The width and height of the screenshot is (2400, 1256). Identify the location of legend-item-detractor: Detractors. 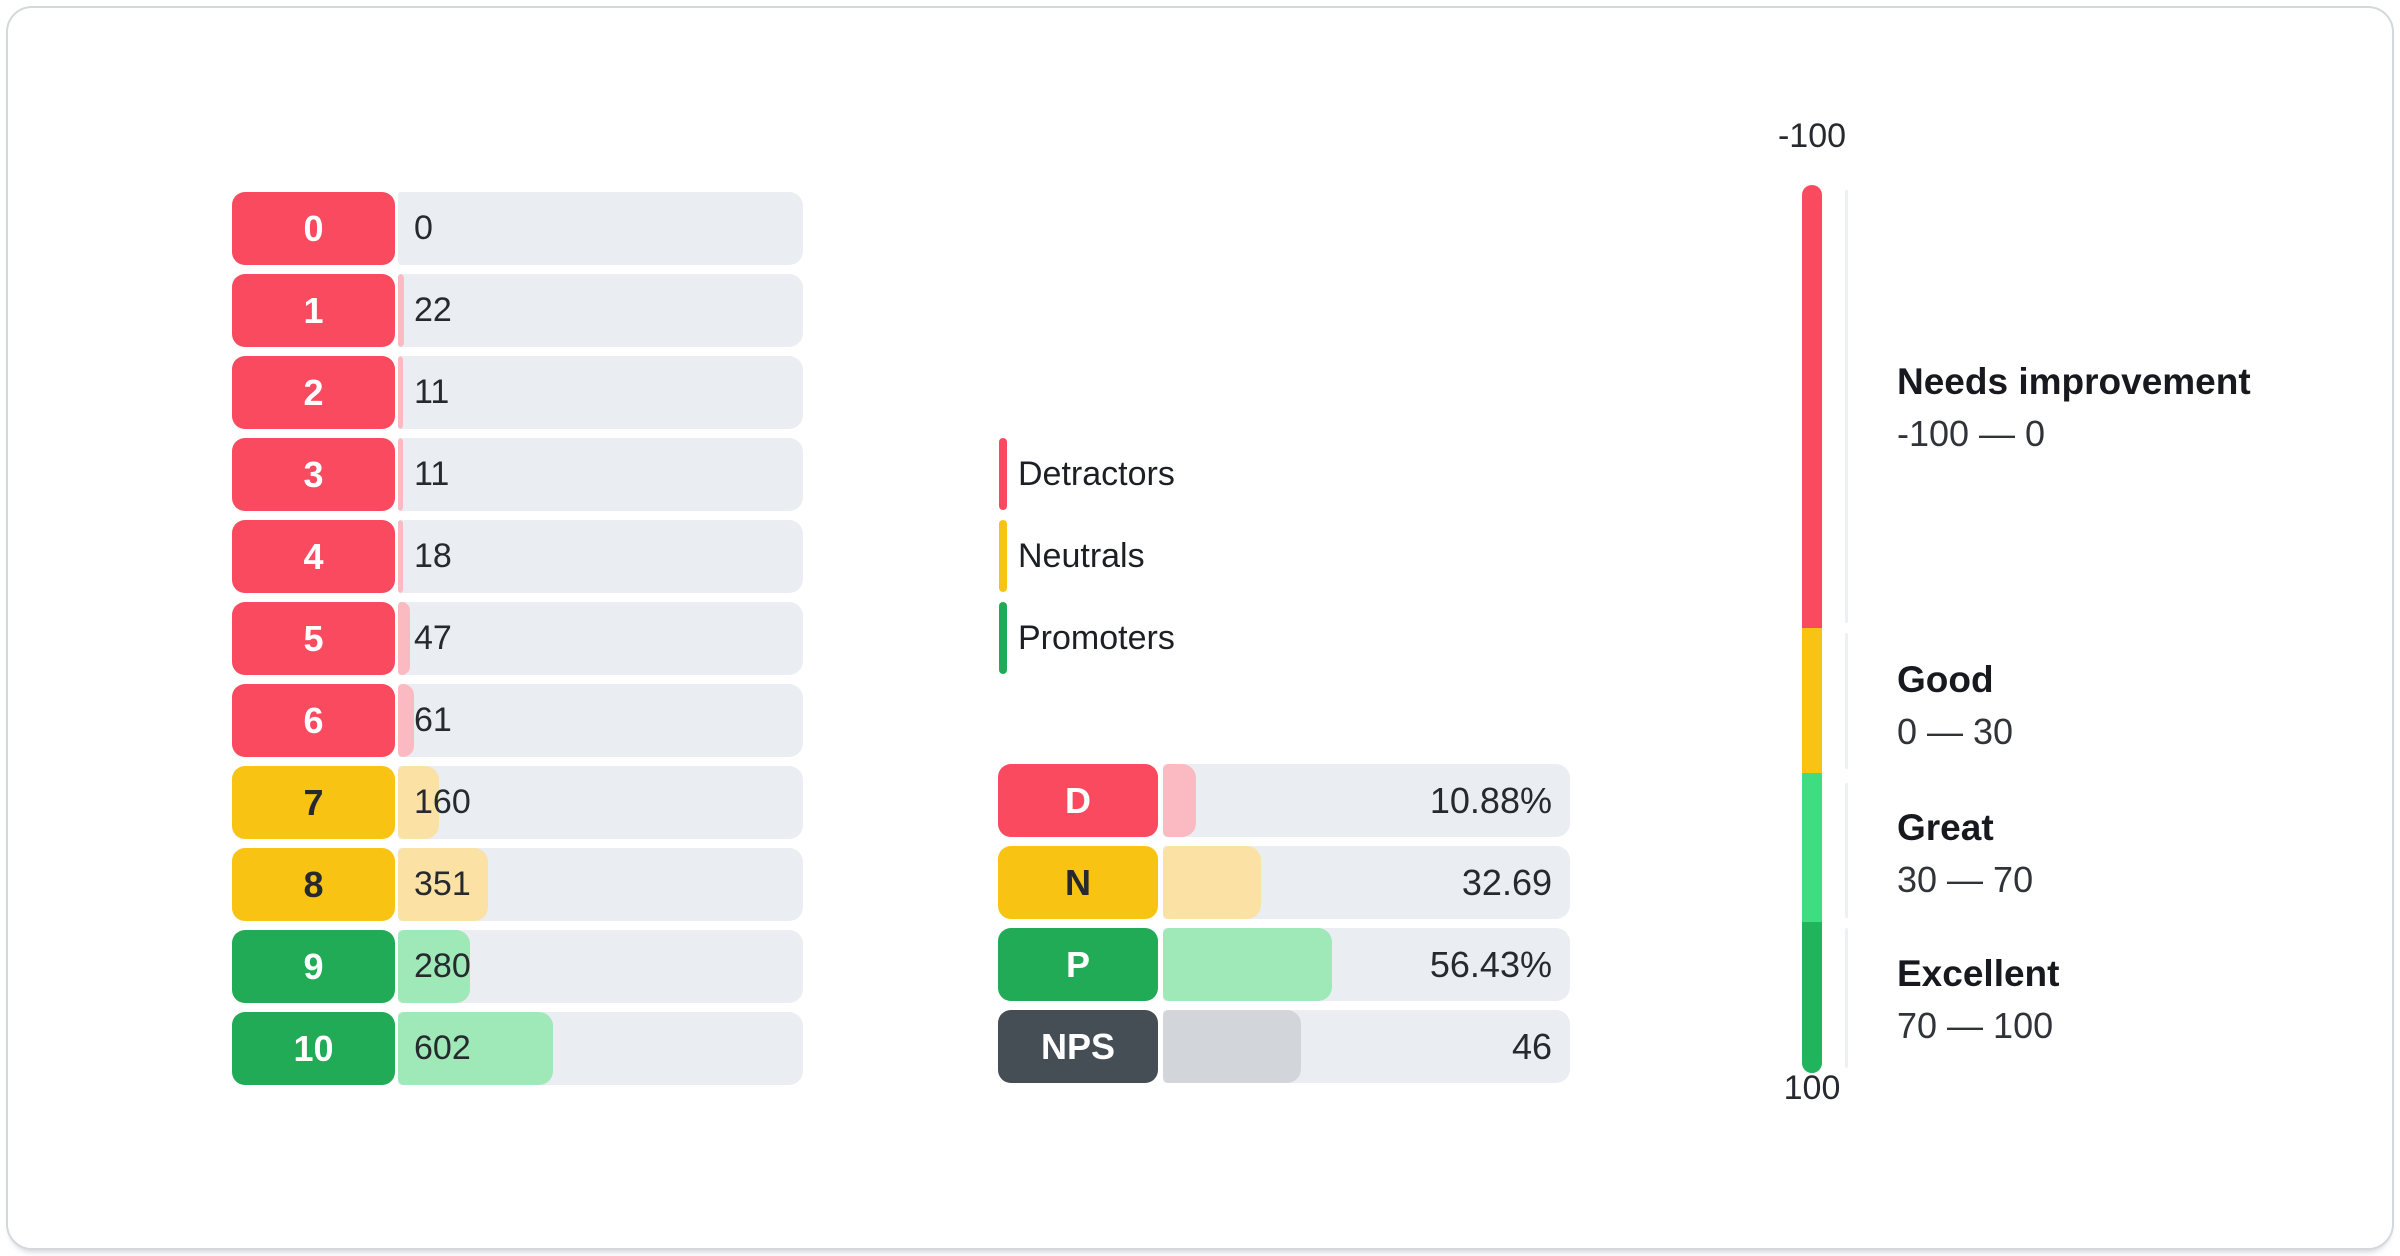
(1087, 474).